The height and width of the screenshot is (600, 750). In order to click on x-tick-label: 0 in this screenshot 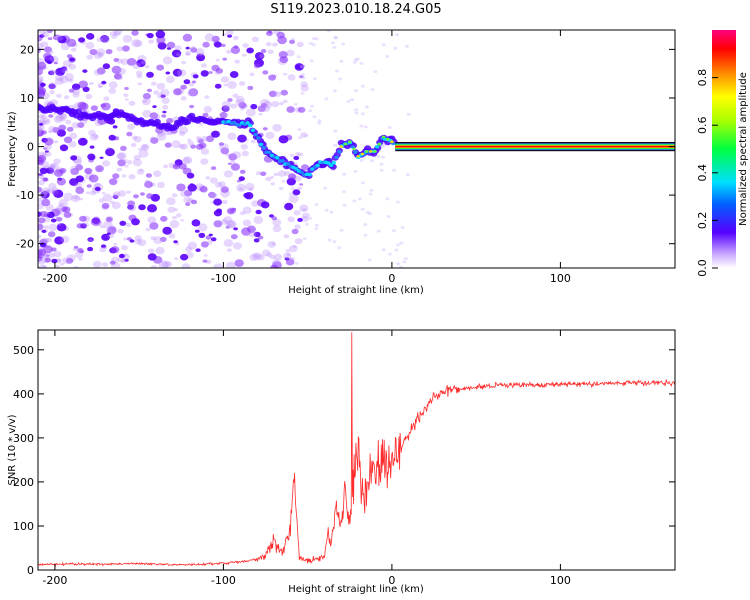, I will do `click(391, 580)`.